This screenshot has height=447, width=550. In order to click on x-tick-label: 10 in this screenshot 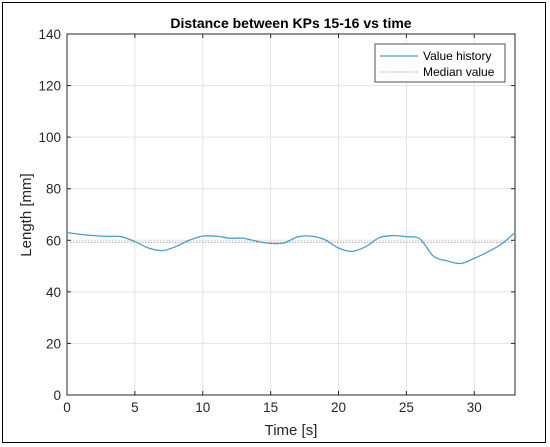, I will do `click(202, 407)`.